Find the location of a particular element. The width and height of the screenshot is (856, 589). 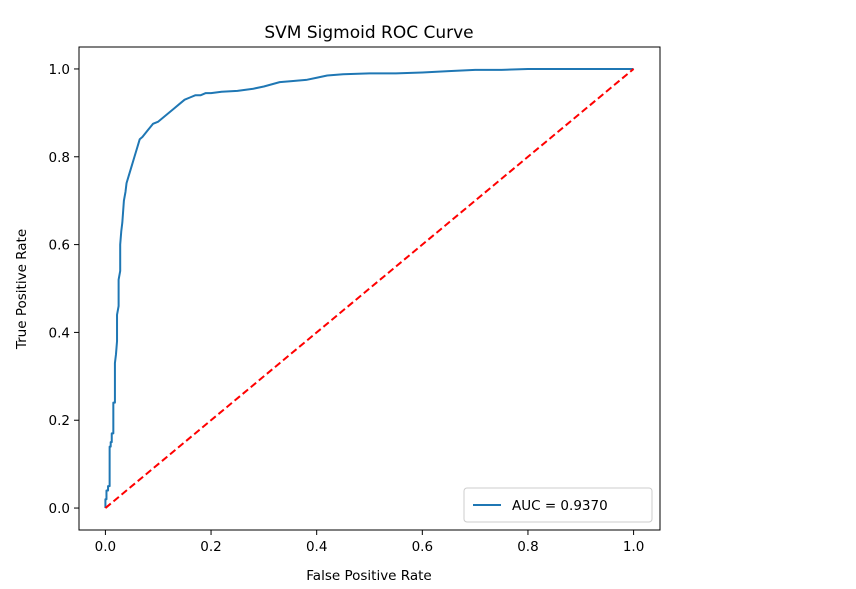

x-tick-label: 0.6 is located at coordinates (422, 547).